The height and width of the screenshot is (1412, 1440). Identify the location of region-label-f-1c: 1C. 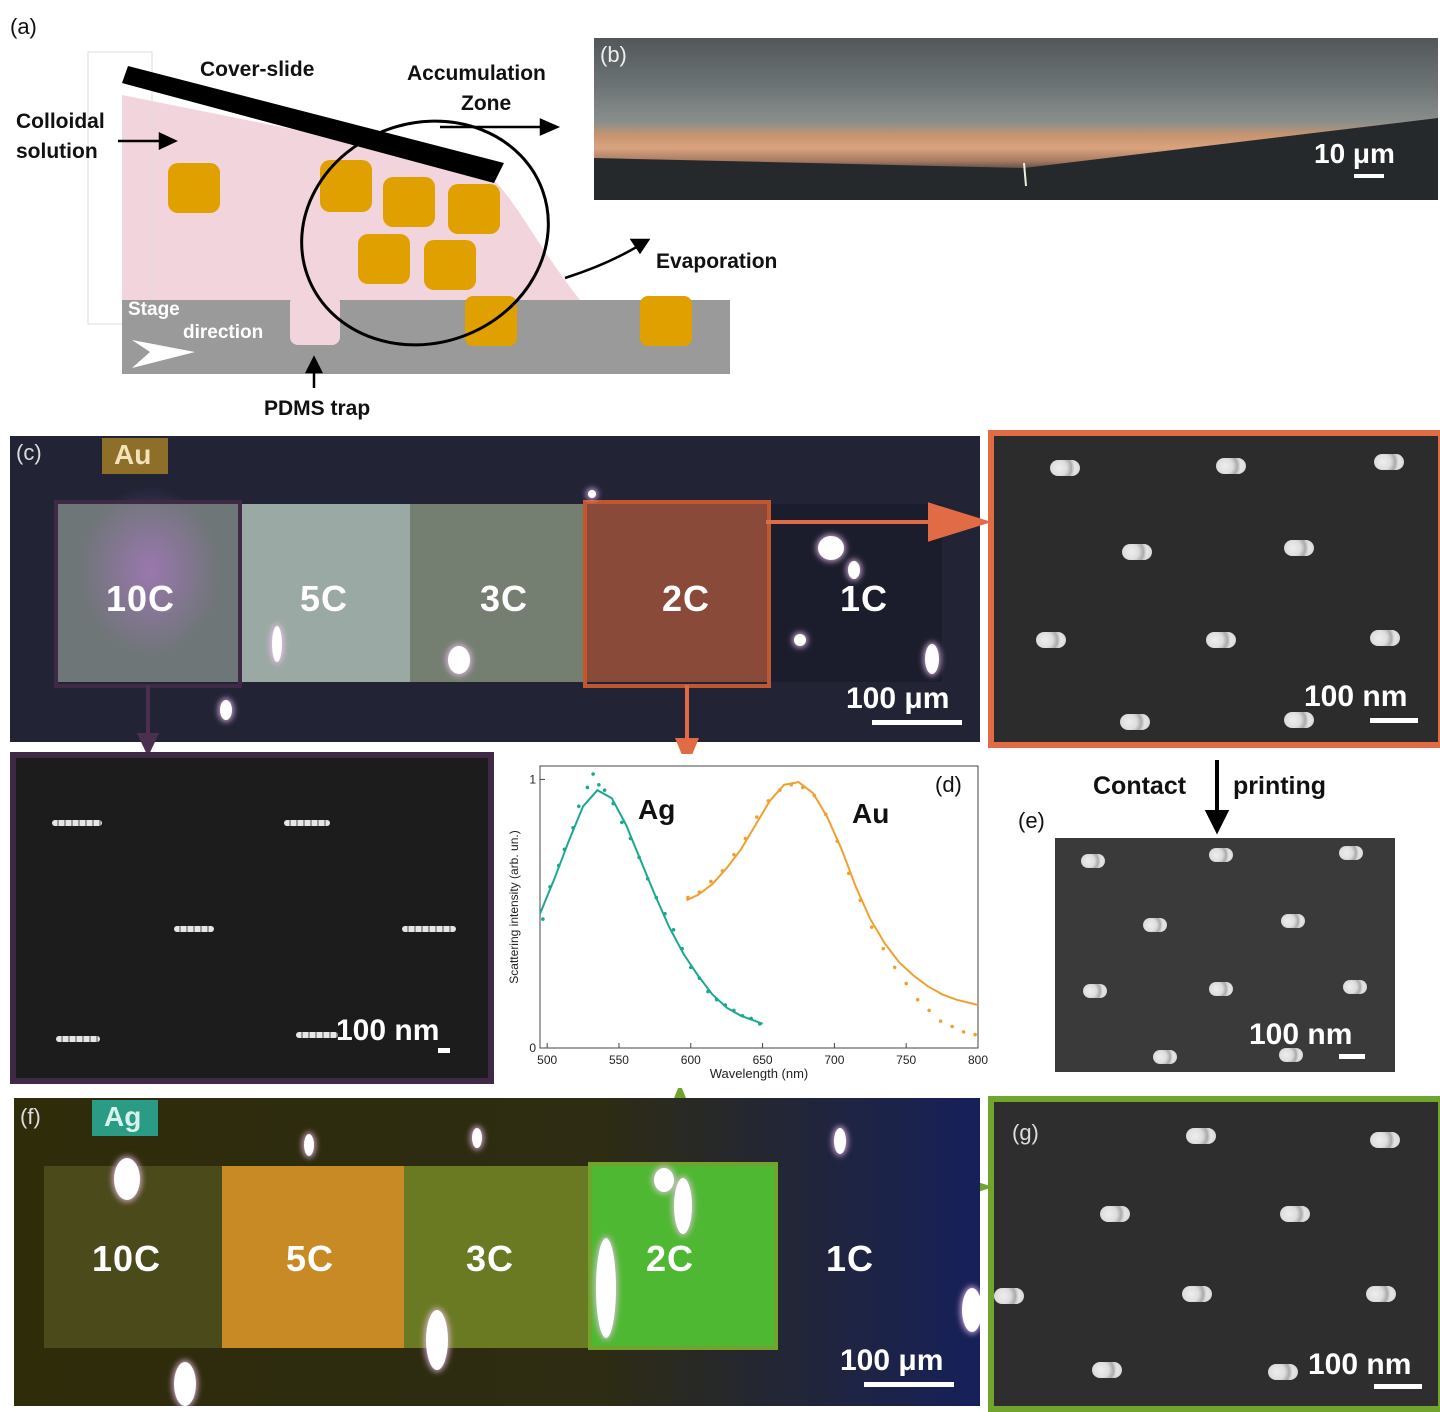
(850, 1258).